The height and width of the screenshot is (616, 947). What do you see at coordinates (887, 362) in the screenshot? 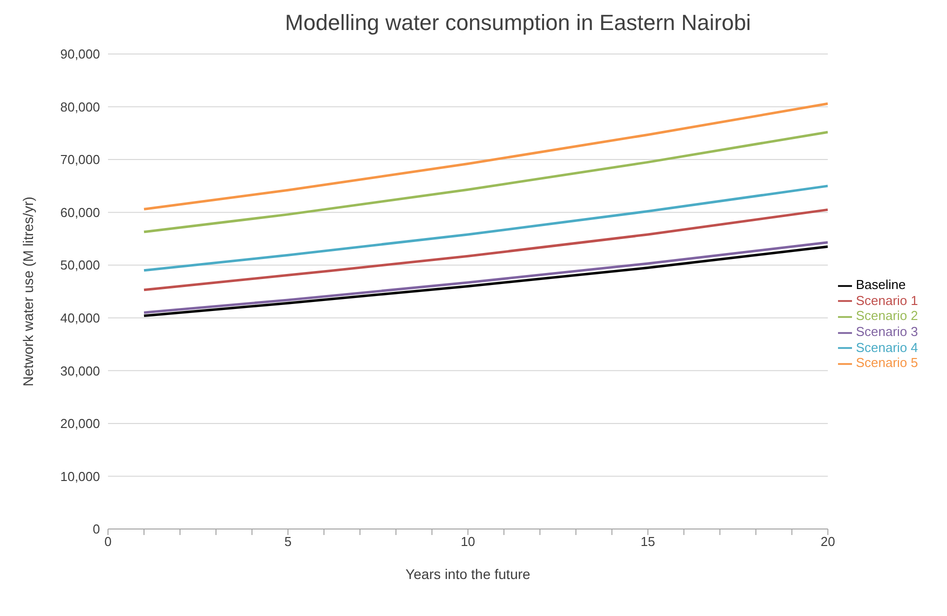
I see `legend-label: Scenario 5` at bounding box center [887, 362].